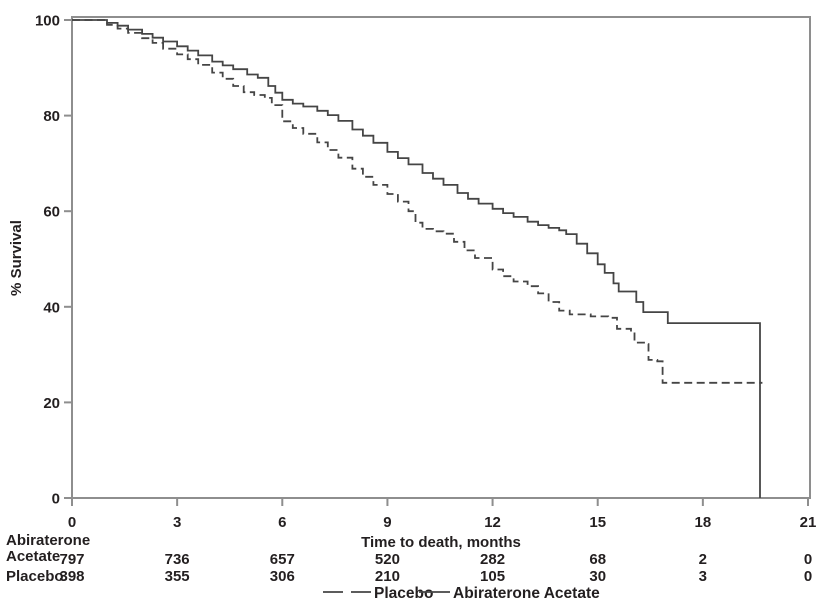 The image size is (831, 611). Describe the element at coordinates (51, 212) in the screenshot. I see `y-tick-label: 60` at that location.